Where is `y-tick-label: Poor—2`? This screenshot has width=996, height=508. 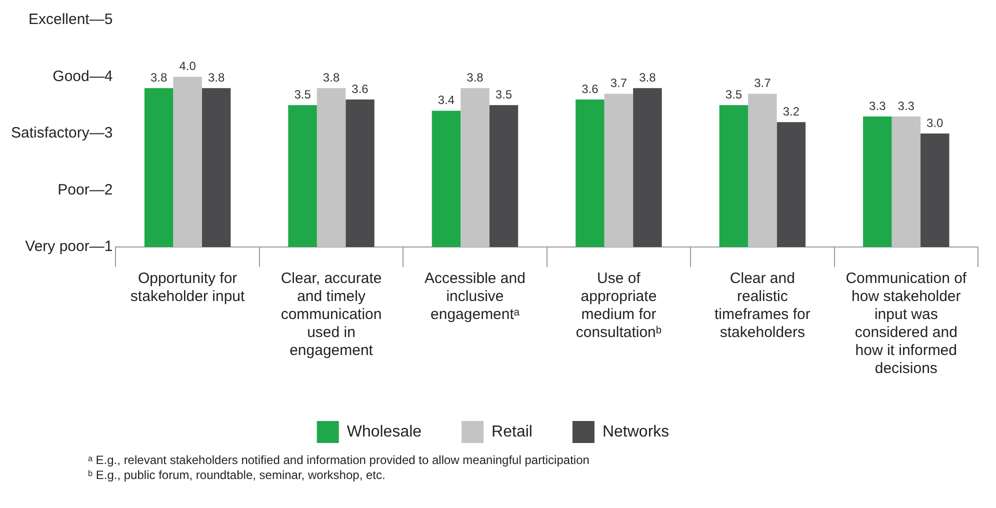 y-tick-label: Poor—2 is located at coordinates (85, 189).